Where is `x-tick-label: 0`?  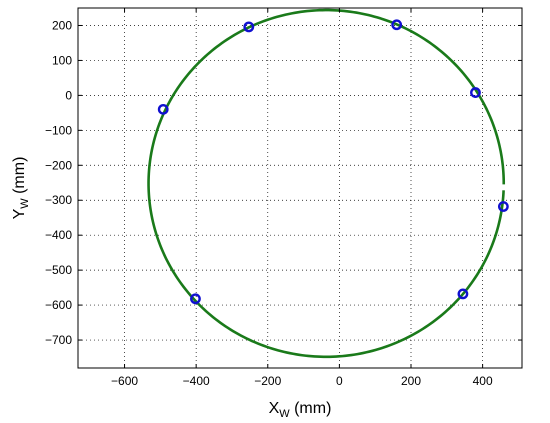
x-tick-label: 0 is located at coordinates (339, 381).